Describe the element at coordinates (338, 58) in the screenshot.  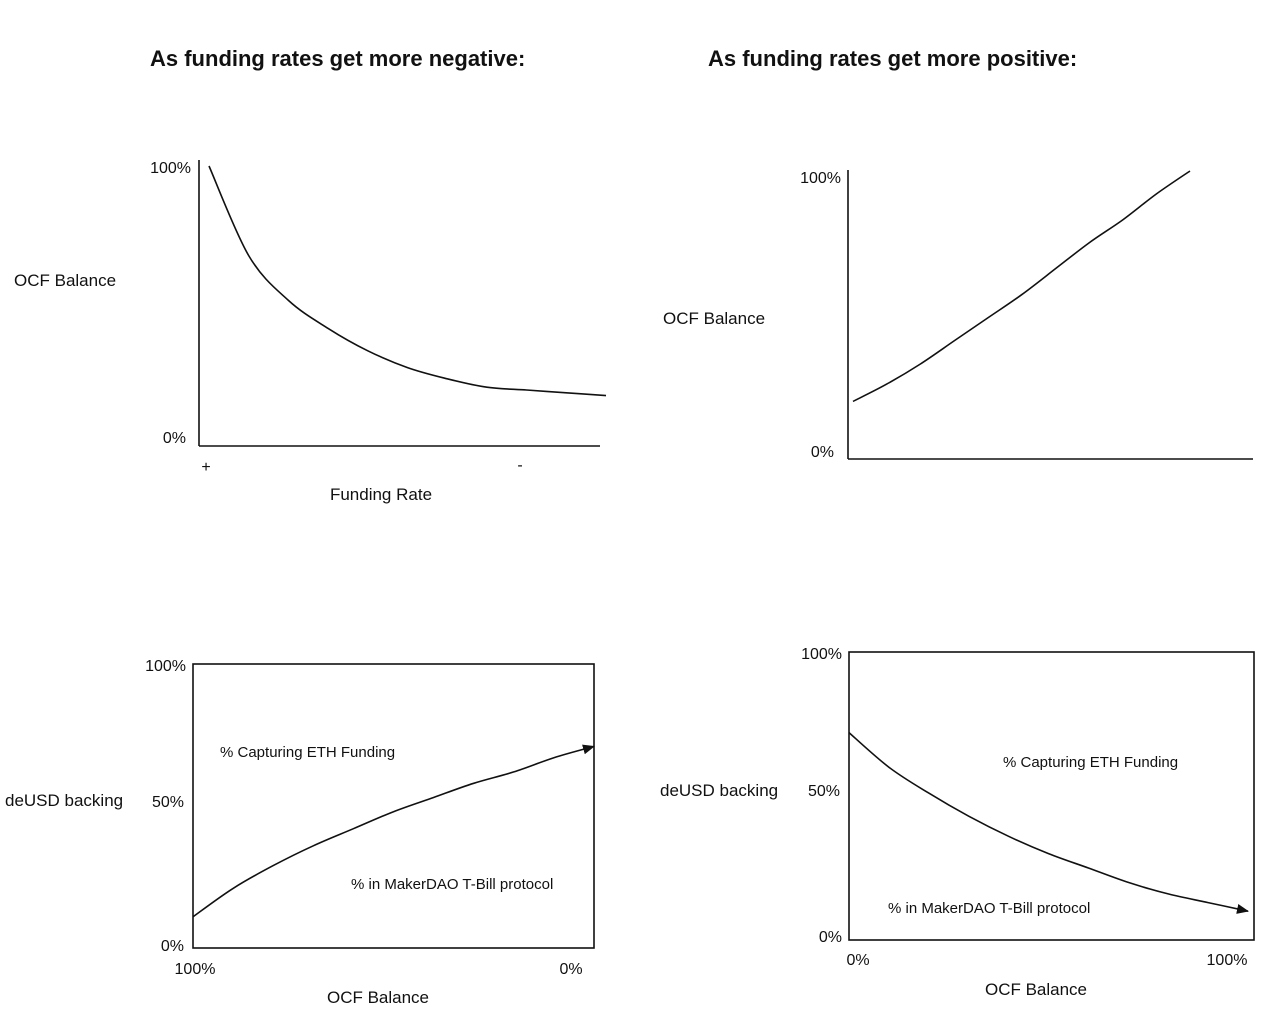
I see `heading-negative: As funding rates get more negative:` at that location.